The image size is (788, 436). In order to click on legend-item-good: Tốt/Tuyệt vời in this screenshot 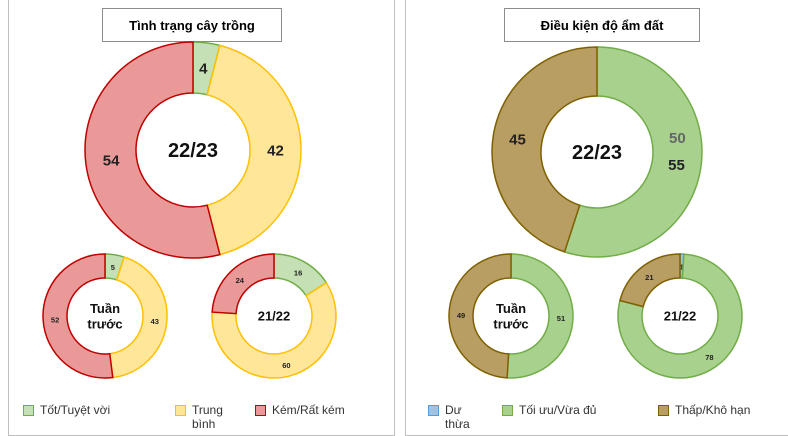, I will do `click(66, 410)`.